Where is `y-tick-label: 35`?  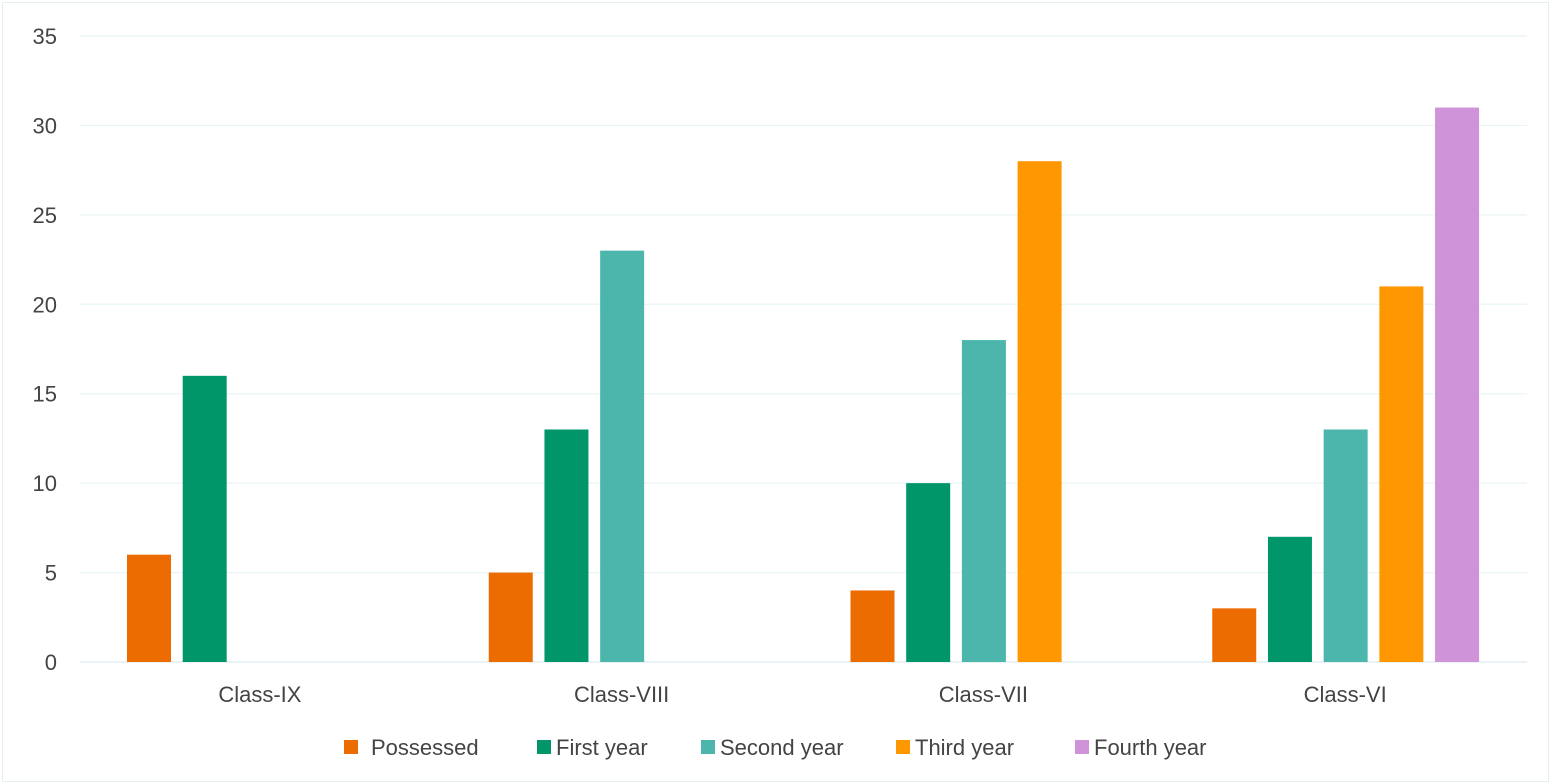 y-tick-label: 35 is located at coordinates (45, 36).